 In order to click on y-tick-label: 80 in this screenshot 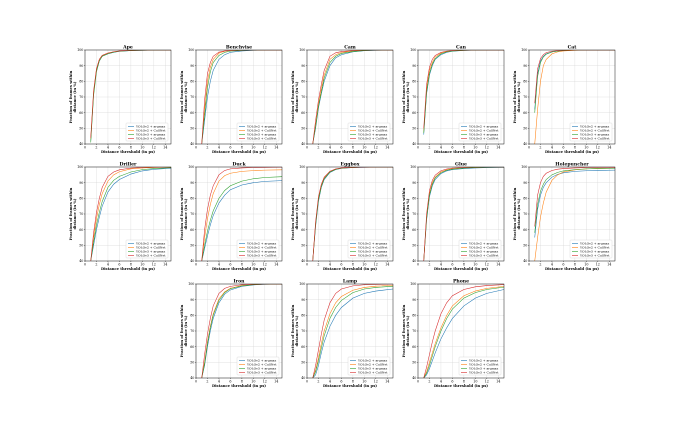, I will do `click(81, 81)`.